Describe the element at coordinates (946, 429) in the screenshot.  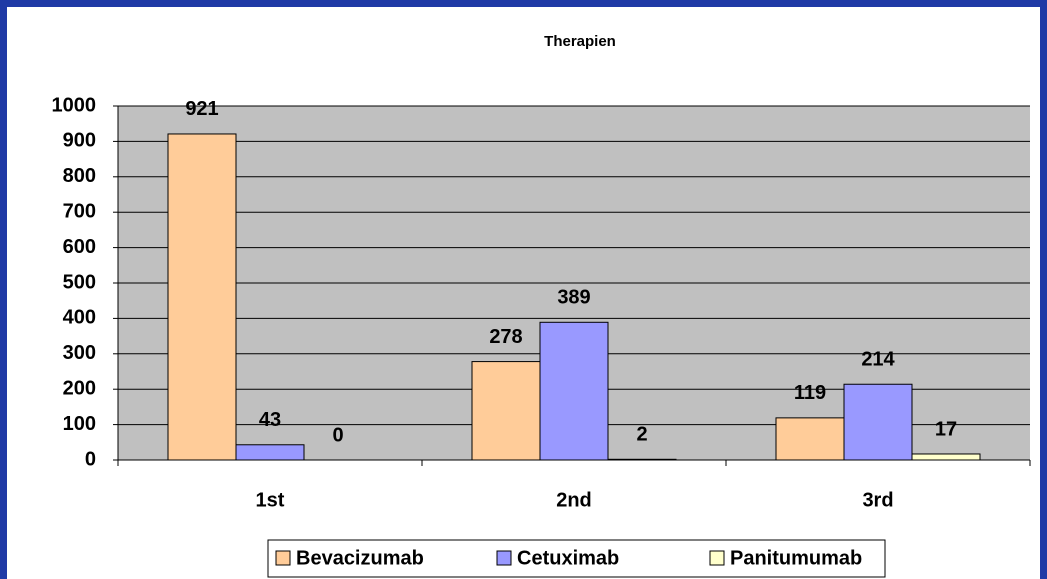
I see `data-label: 17` at that location.